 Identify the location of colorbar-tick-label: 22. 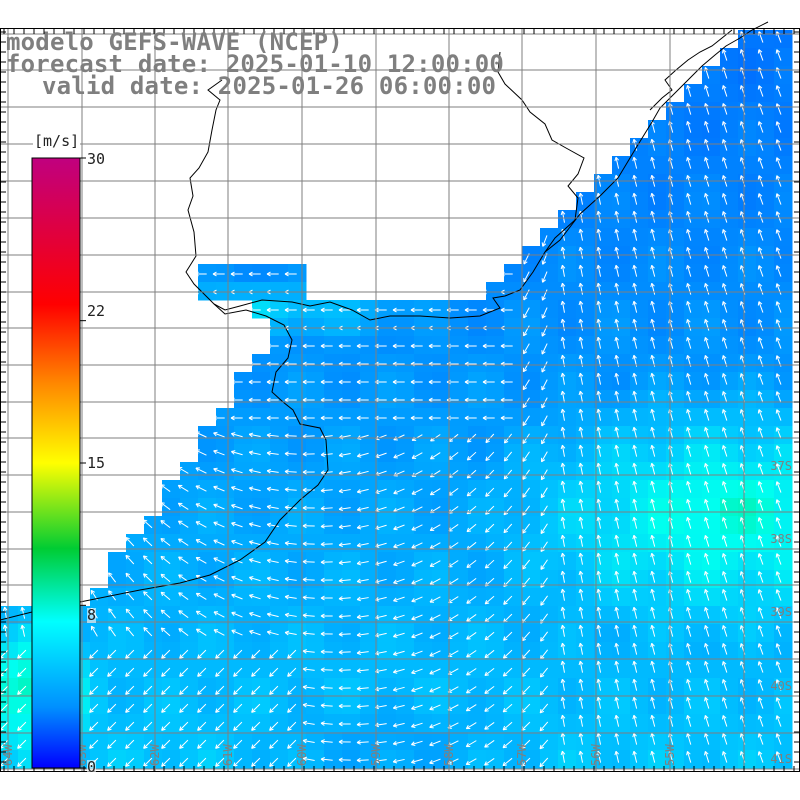
(96, 311).